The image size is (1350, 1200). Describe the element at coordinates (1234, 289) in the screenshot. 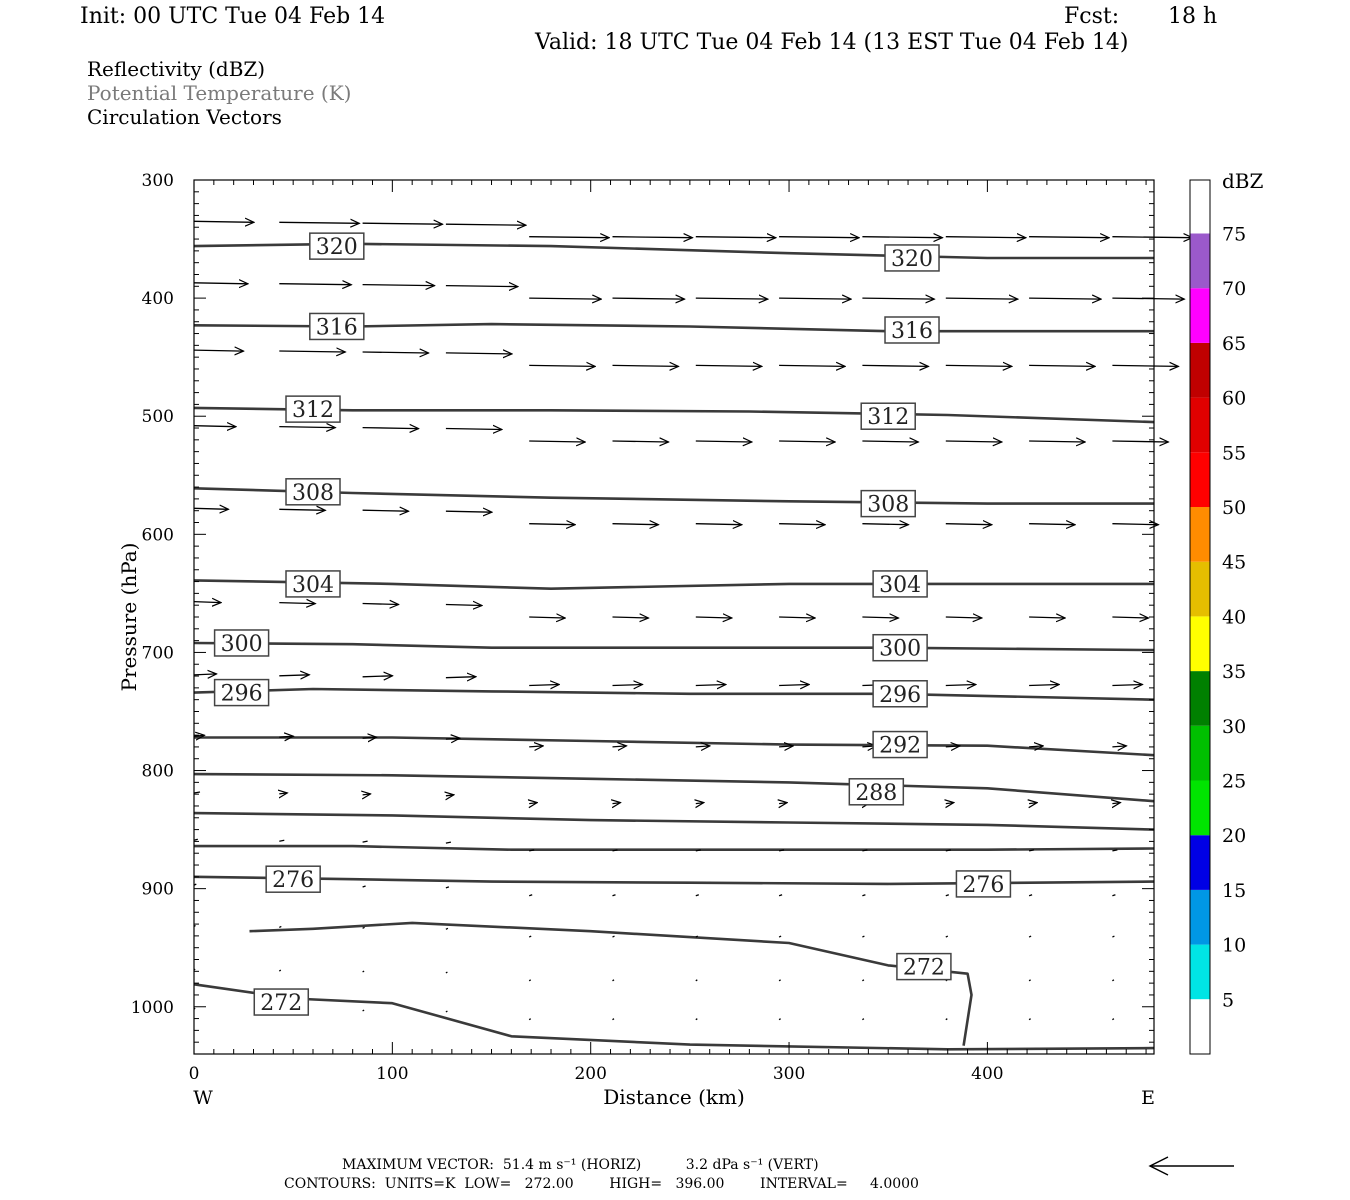

I see `colorbar-label: 70` at that location.